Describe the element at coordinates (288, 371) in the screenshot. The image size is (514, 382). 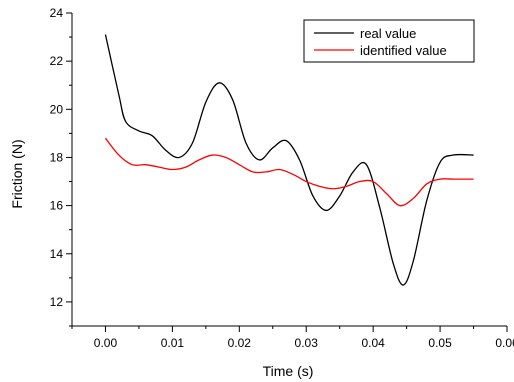
I see `x-axis-title: Time (s)` at that location.